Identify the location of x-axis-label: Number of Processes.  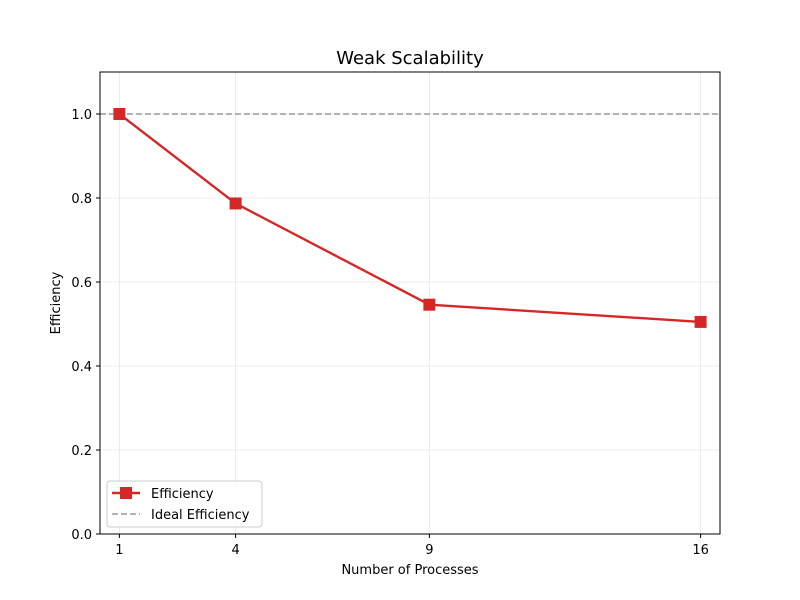
(409, 570).